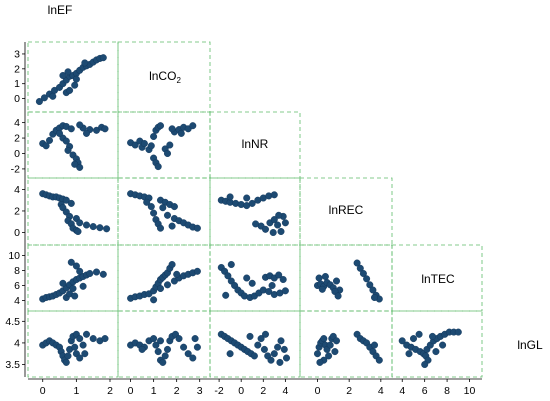 This screenshot has width=550, height=401. What do you see at coordinates (164, 344) in the screenshot?
I see `cell-border-GL-CO2` at bounding box center [164, 344].